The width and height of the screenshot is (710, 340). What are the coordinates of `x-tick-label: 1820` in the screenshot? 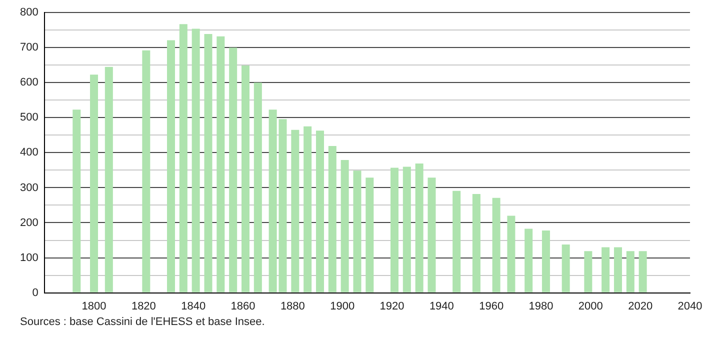 It's located at (143, 306).